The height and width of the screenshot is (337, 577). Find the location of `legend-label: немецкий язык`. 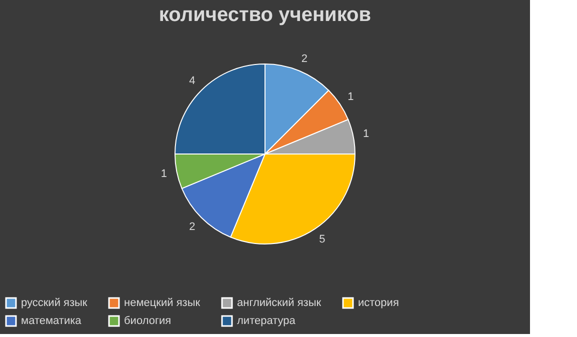

legend-label: немецкий язык is located at coordinates (162, 303).